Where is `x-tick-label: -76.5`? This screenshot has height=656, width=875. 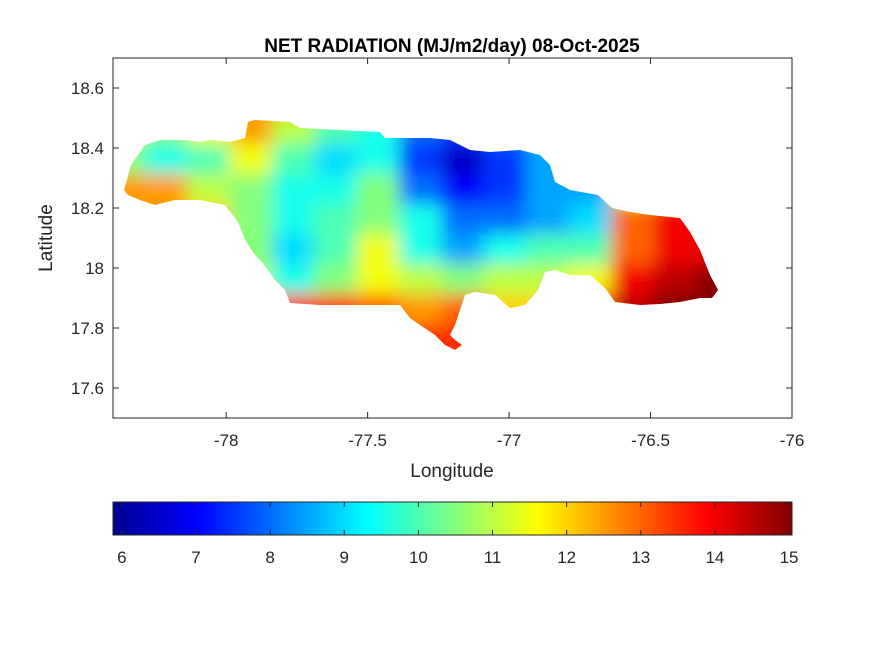
x-tick-label: -76.5 is located at coordinates (650, 440).